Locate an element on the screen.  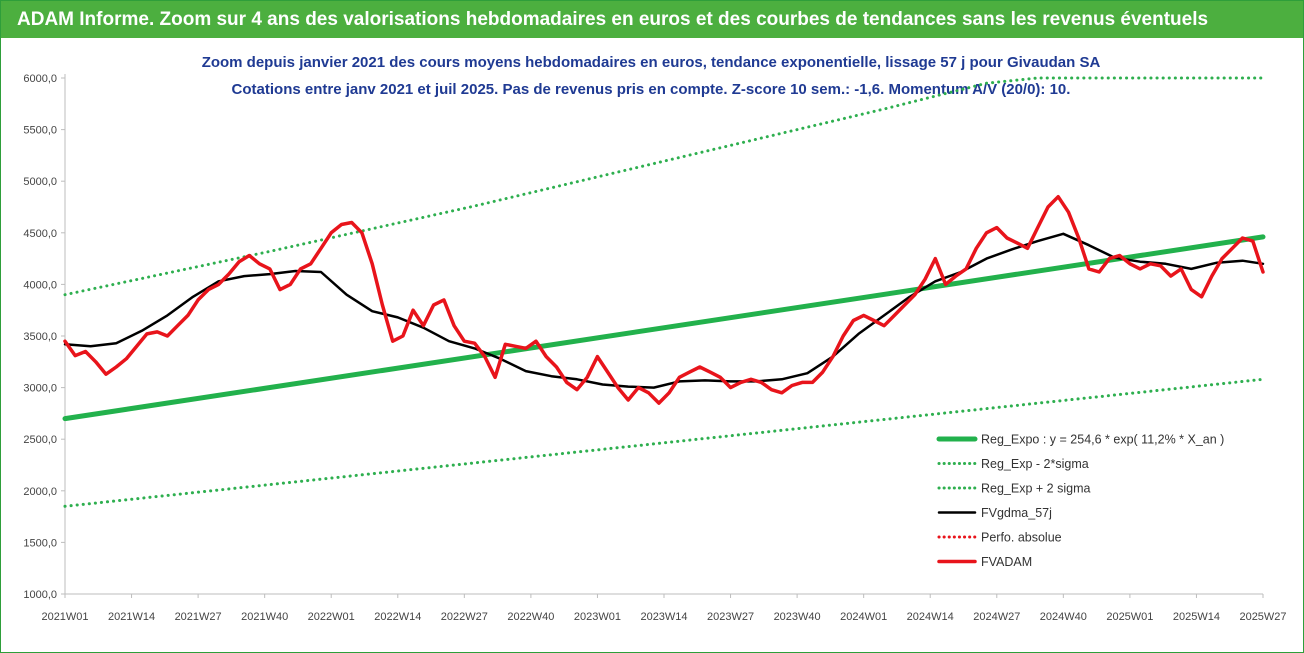
x-tick-label: 2022W01 is located at coordinates (331, 617).